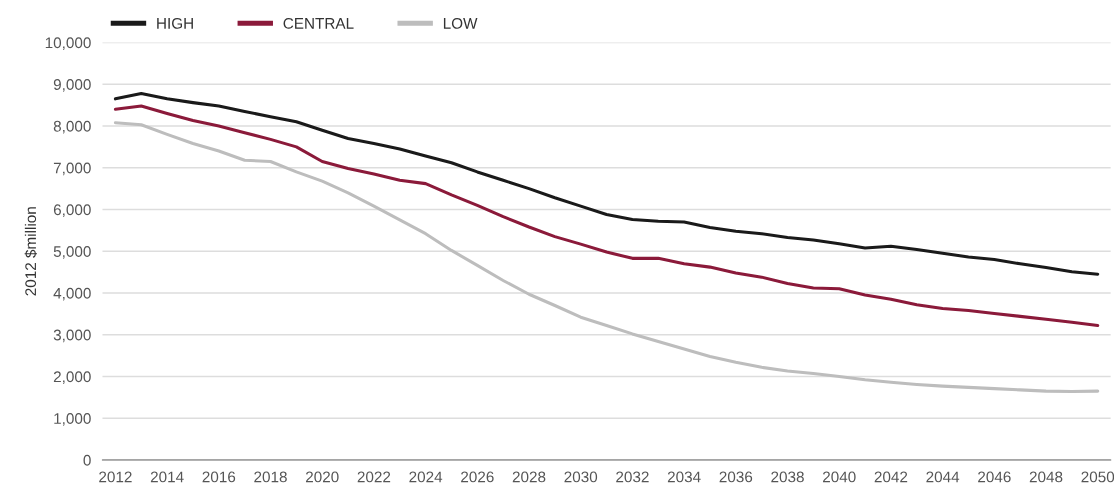 The height and width of the screenshot is (500, 1114). Describe the element at coordinates (684, 477) in the screenshot. I see `x-tick-label: 2034` at that location.